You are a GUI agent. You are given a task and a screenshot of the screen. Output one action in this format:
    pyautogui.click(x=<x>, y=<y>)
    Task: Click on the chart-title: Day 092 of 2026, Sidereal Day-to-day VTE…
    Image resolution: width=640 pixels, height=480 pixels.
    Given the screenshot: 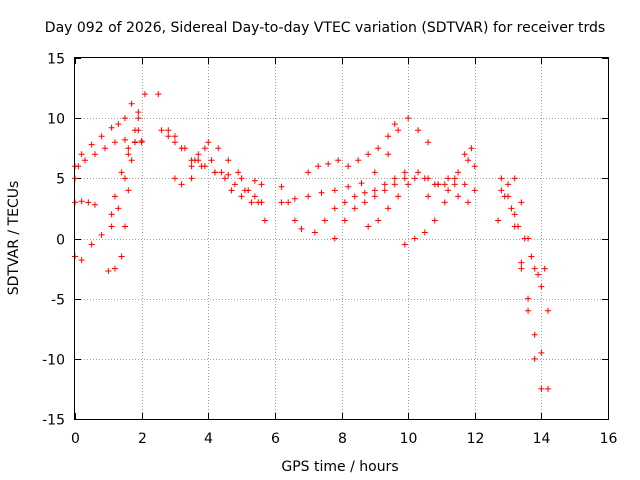 What is the action you would take?
    pyautogui.click(x=325, y=28)
    